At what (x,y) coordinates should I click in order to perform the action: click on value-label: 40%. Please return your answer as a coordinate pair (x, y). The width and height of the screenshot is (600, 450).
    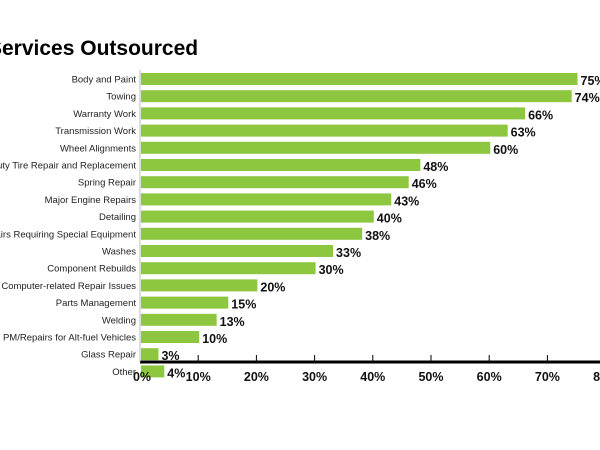
    Looking at the image, I should click on (389, 219).